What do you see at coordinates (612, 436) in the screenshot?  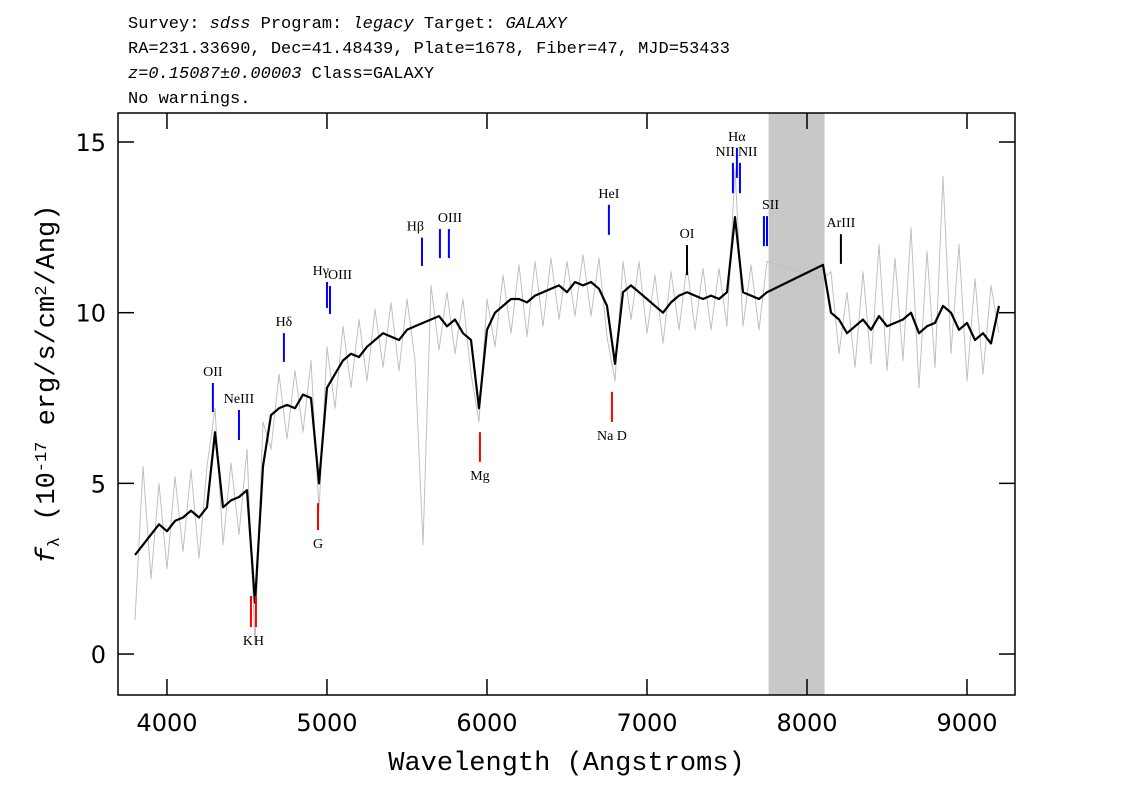 I see `line-label: Na D` at bounding box center [612, 436].